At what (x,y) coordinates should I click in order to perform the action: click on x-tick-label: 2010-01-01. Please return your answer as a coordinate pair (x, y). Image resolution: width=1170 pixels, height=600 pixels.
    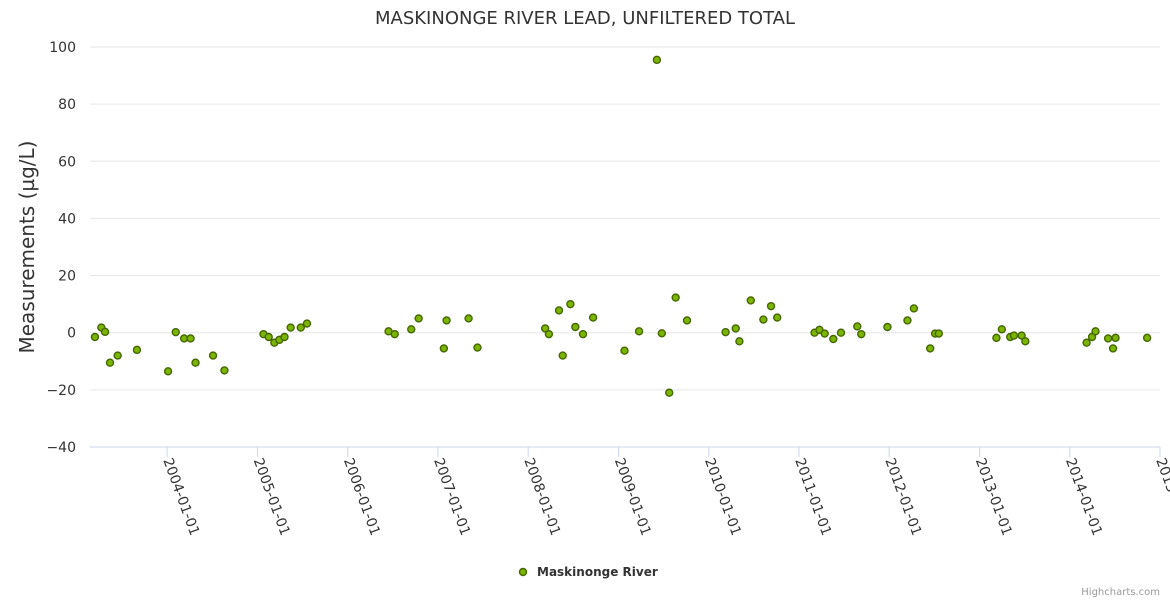
    Looking at the image, I should click on (722, 497).